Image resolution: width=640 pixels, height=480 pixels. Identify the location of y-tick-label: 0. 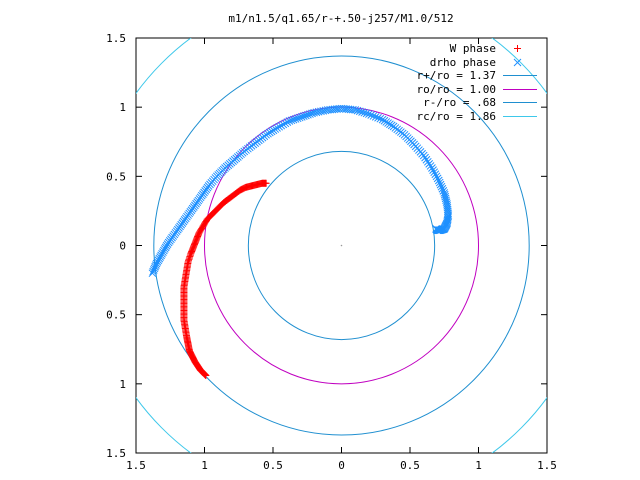
(122, 246).